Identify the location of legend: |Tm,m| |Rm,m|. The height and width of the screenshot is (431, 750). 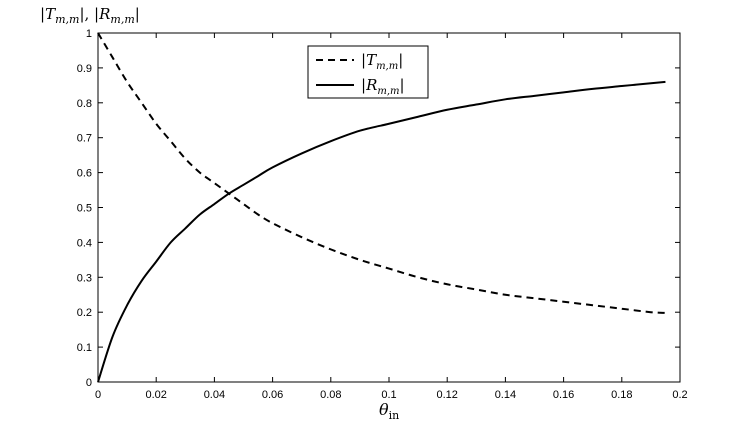
(368, 72).